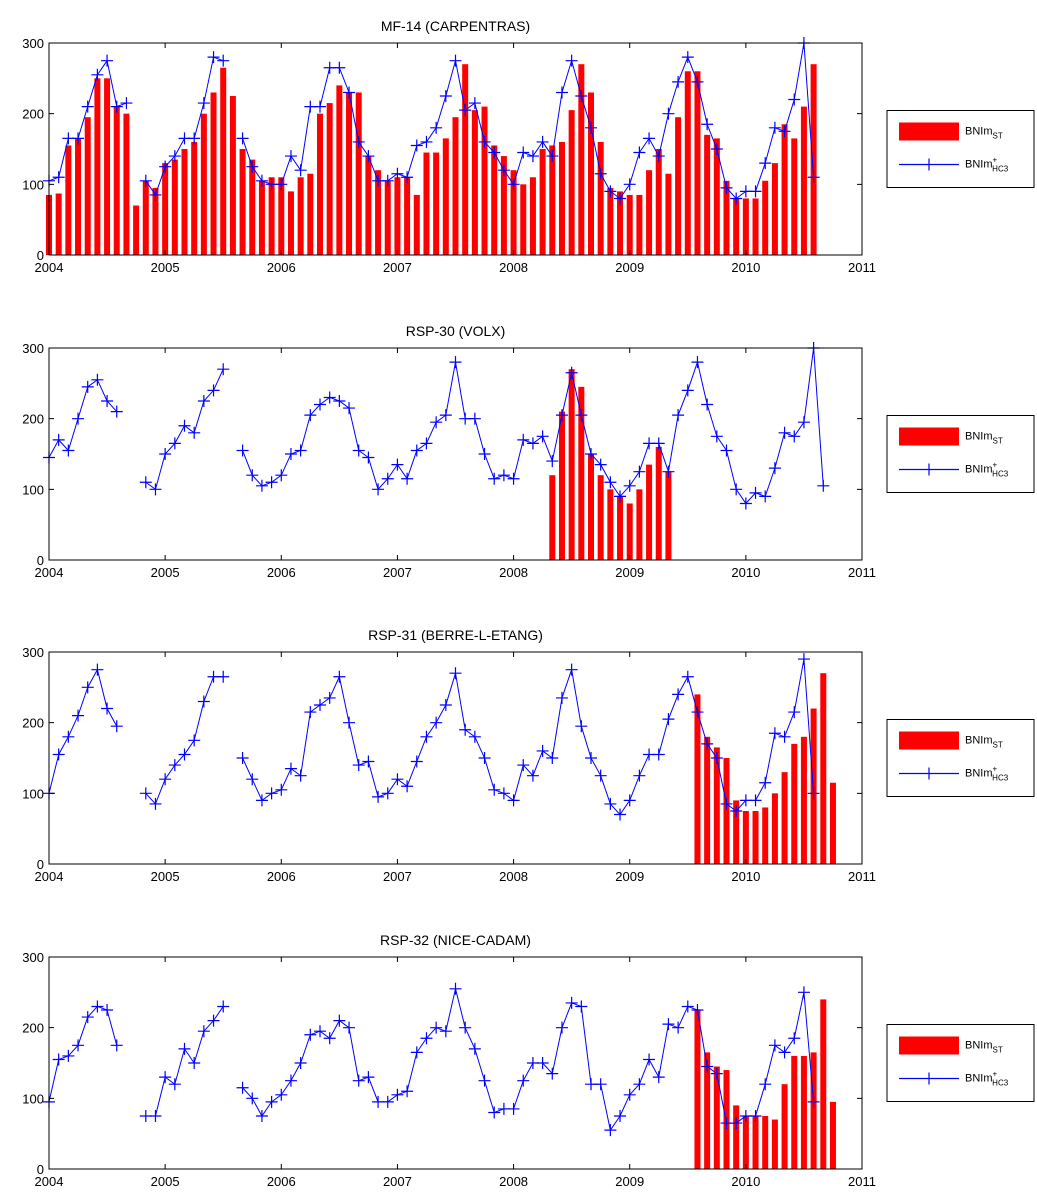 This screenshot has width=1037, height=1196. What do you see at coordinates (862, 572) in the screenshot?
I see `x-tick-label: 2011` at bounding box center [862, 572].